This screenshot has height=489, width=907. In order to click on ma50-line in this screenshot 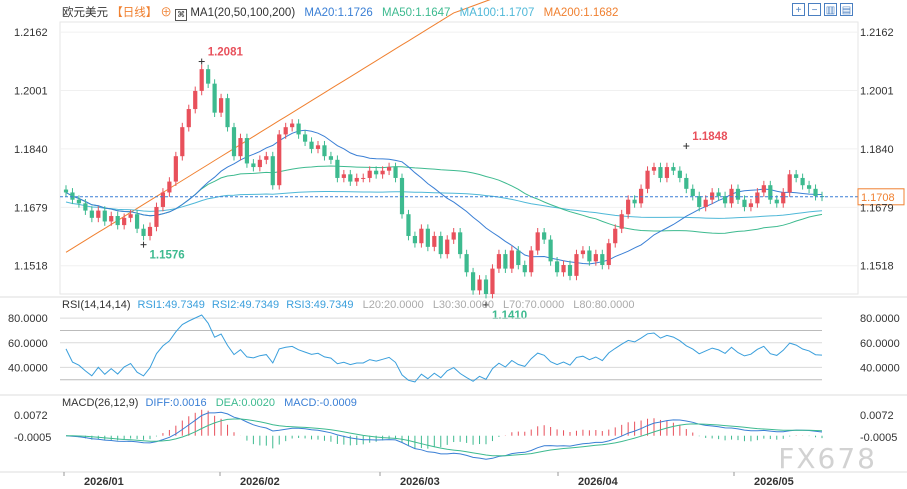, I will do `click(444, 199)`.